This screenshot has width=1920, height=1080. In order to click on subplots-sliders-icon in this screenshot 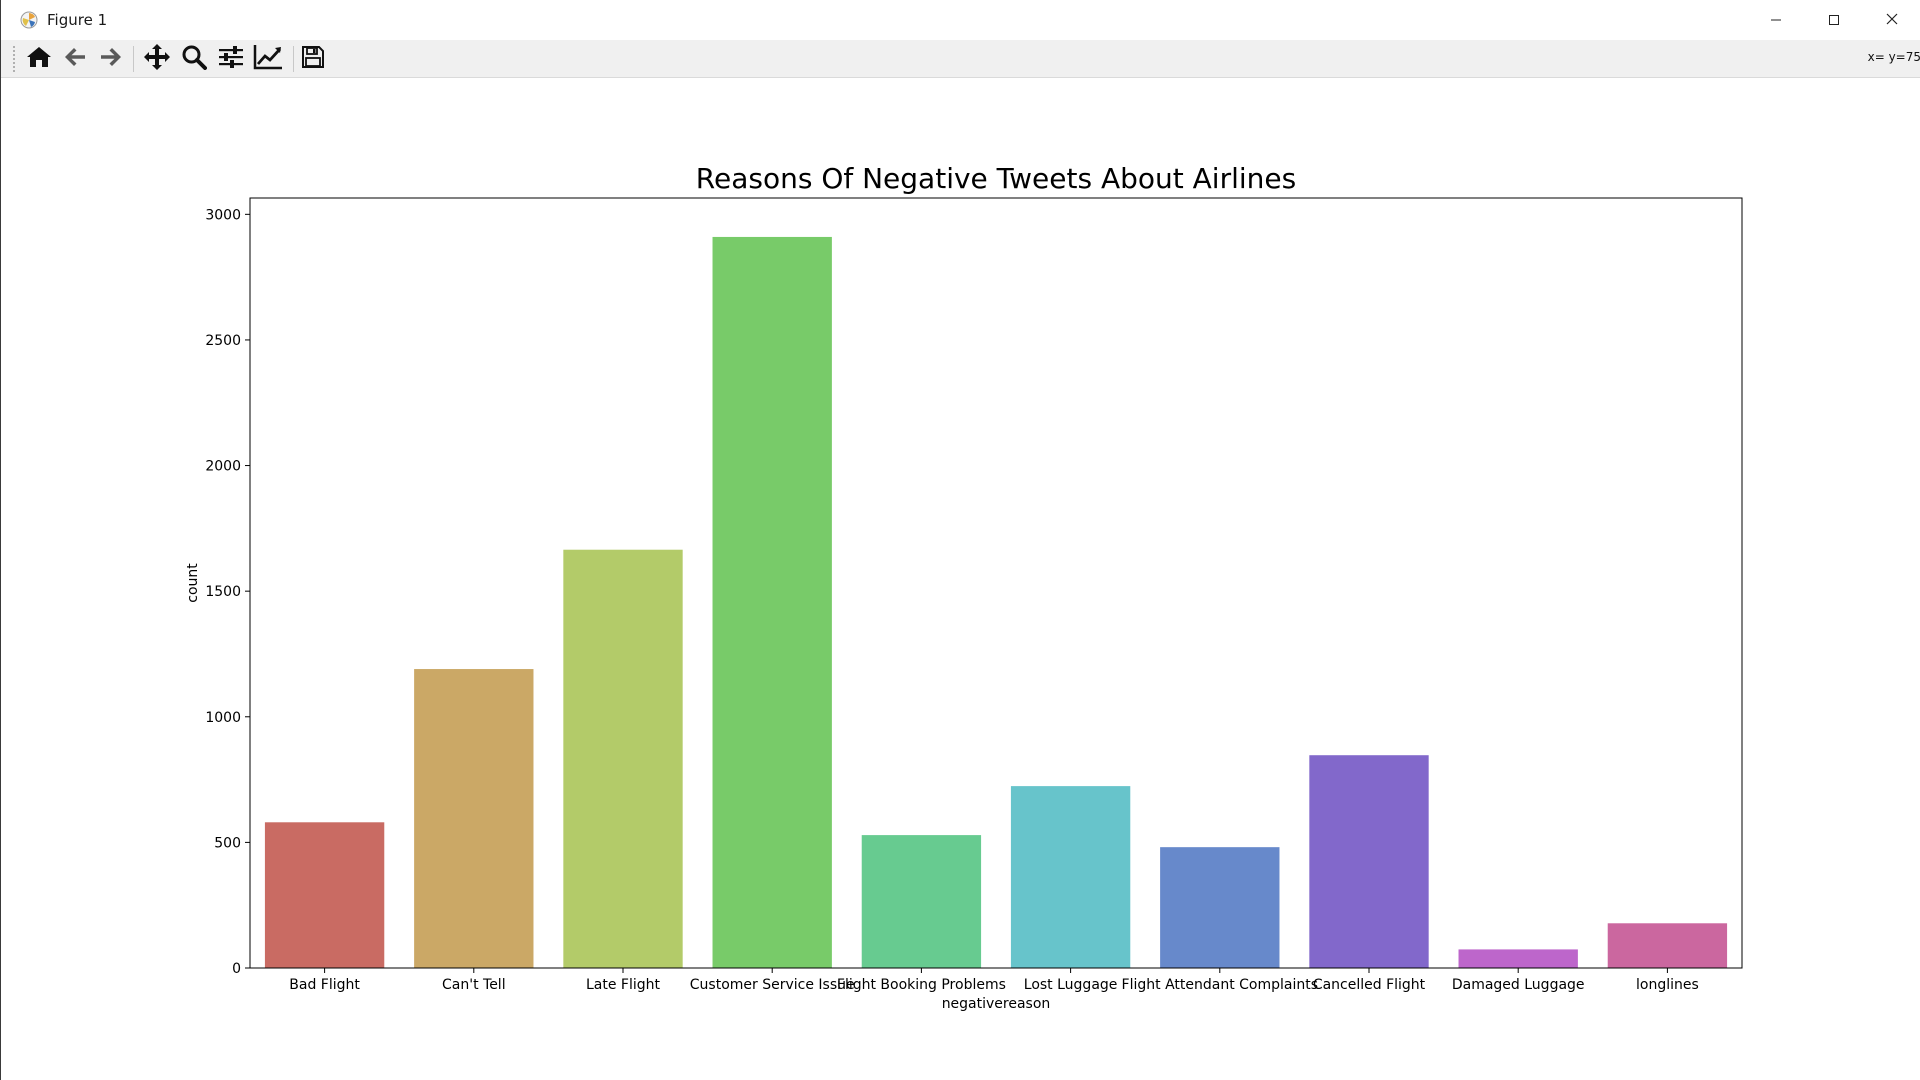, I will do `click(231, 59)`.